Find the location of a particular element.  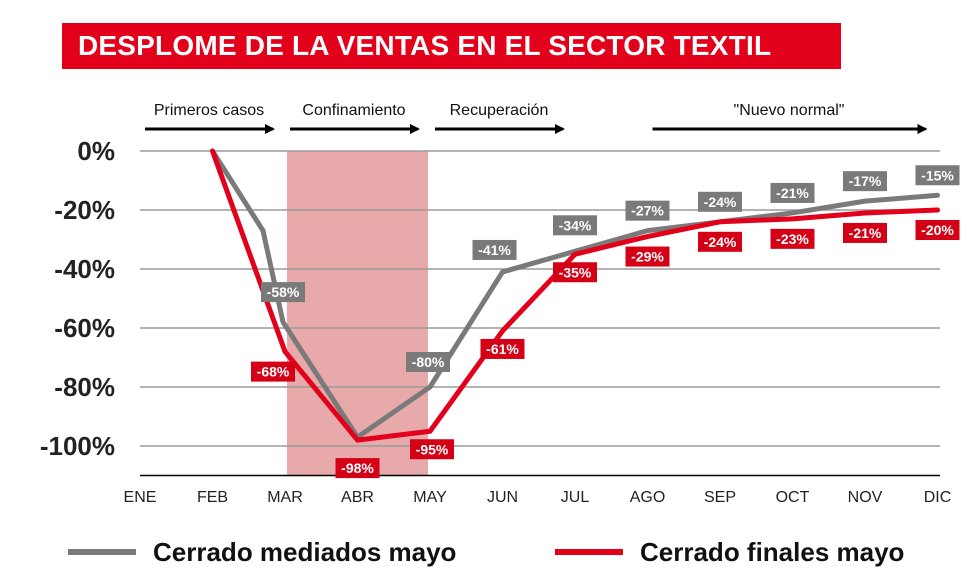

data-label: -41% is located at coordinates (494, 249).